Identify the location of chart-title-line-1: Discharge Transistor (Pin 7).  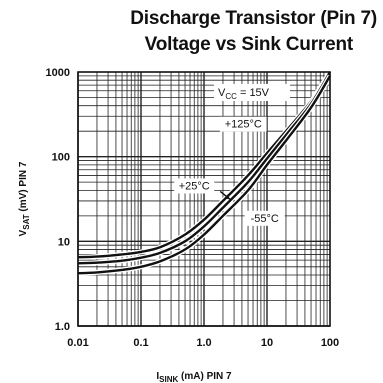
(253, 18).